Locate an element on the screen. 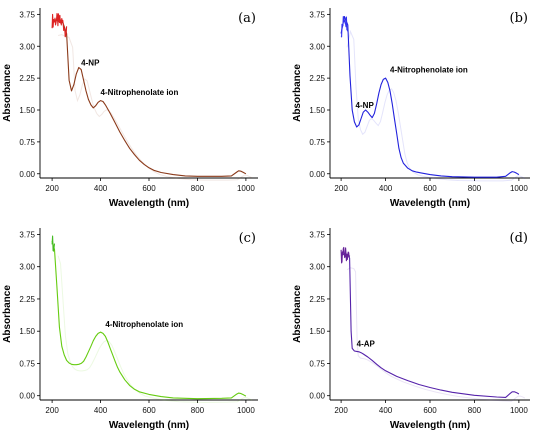 This screenshot has height=438, width=550. panel-label: (d) is located at coordinates (519, 238).